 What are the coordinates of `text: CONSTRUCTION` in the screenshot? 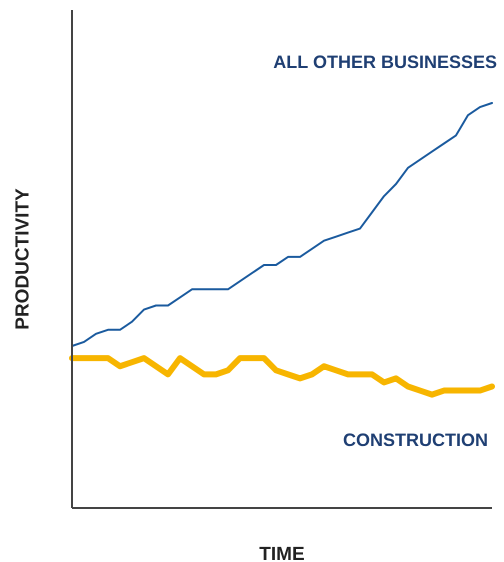 It's located at (415, 440).